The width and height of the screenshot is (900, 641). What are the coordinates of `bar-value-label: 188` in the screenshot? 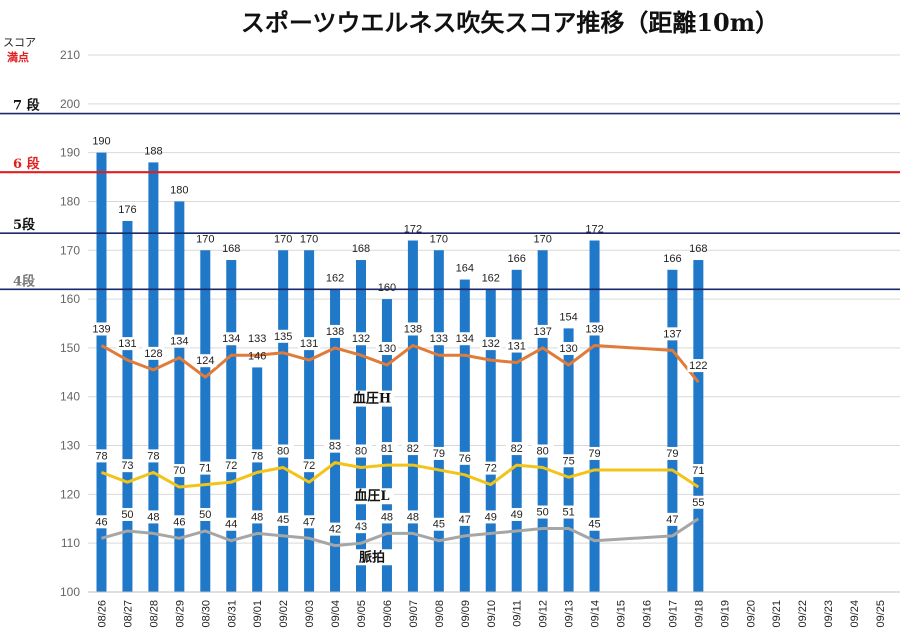 It's located at (153, 151).